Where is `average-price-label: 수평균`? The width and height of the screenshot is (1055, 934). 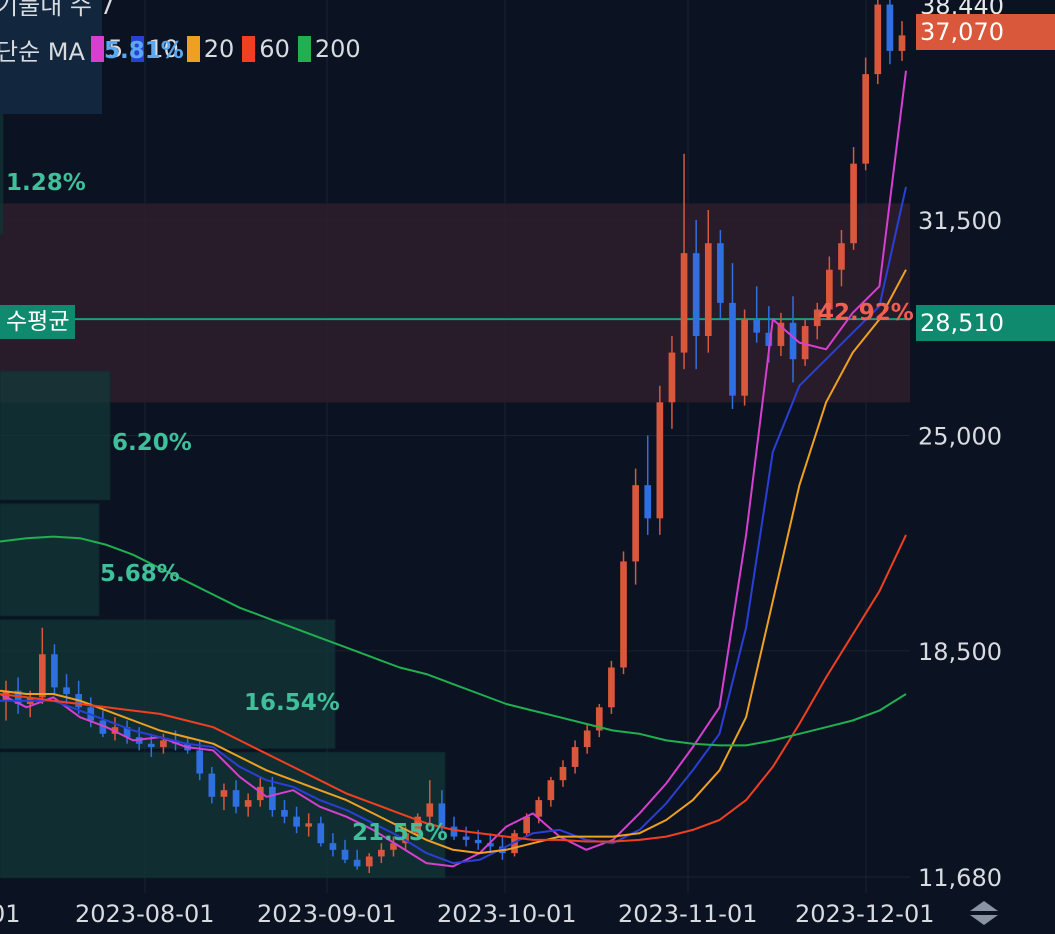 average-price-label: 수평균 is located at coordinates (38, 322).